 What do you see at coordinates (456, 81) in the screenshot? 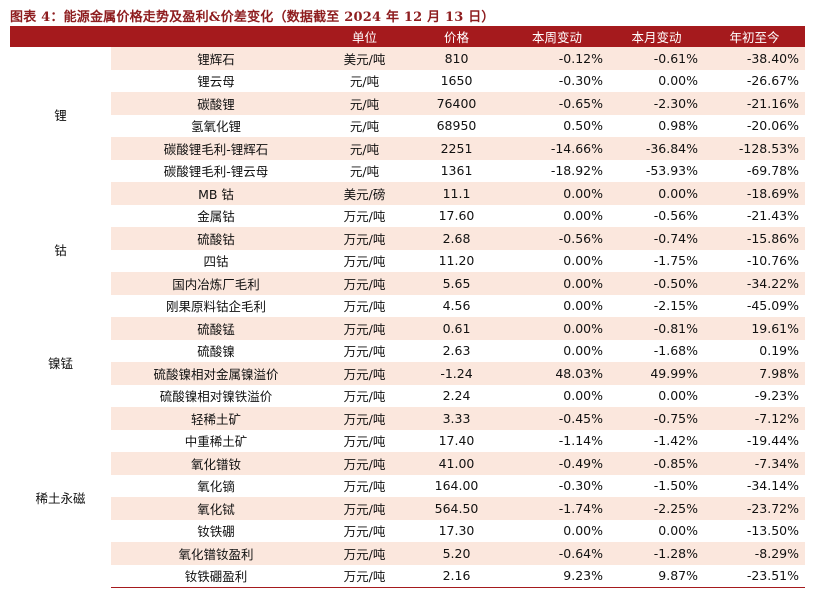
I see `price-cell: 1650` at bounding box center [456, 81].